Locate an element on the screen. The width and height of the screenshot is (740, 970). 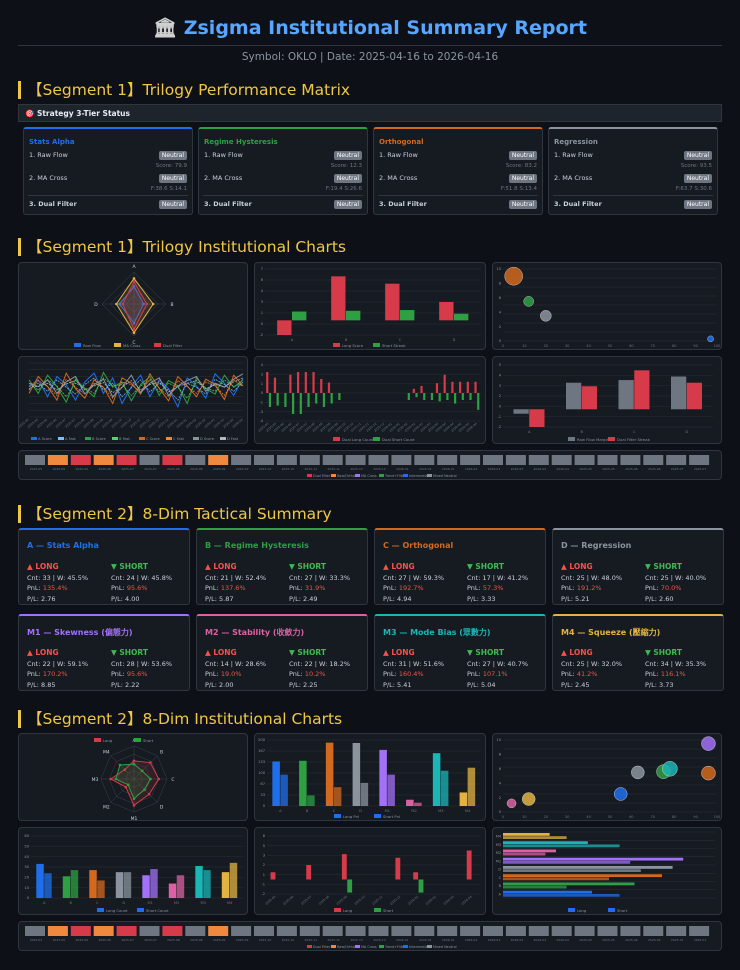
bar-long is located at coordinates (344, 867).